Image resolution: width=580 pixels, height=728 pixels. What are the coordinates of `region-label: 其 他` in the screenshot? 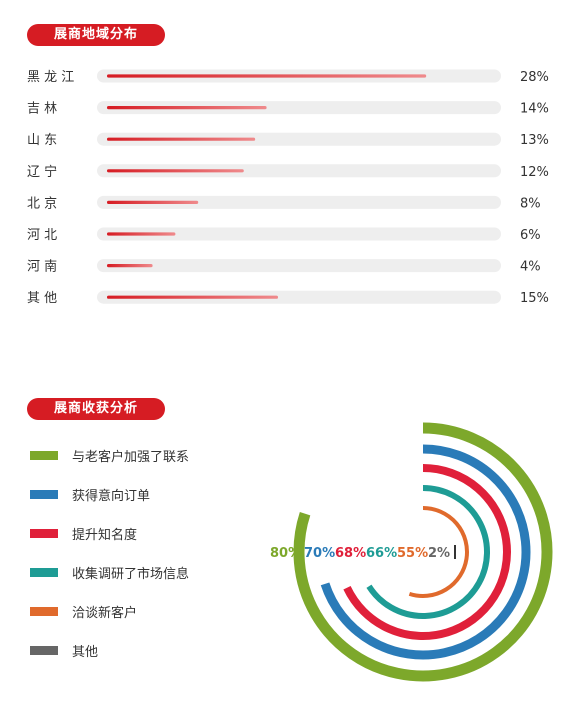 It's located at (42, 298).